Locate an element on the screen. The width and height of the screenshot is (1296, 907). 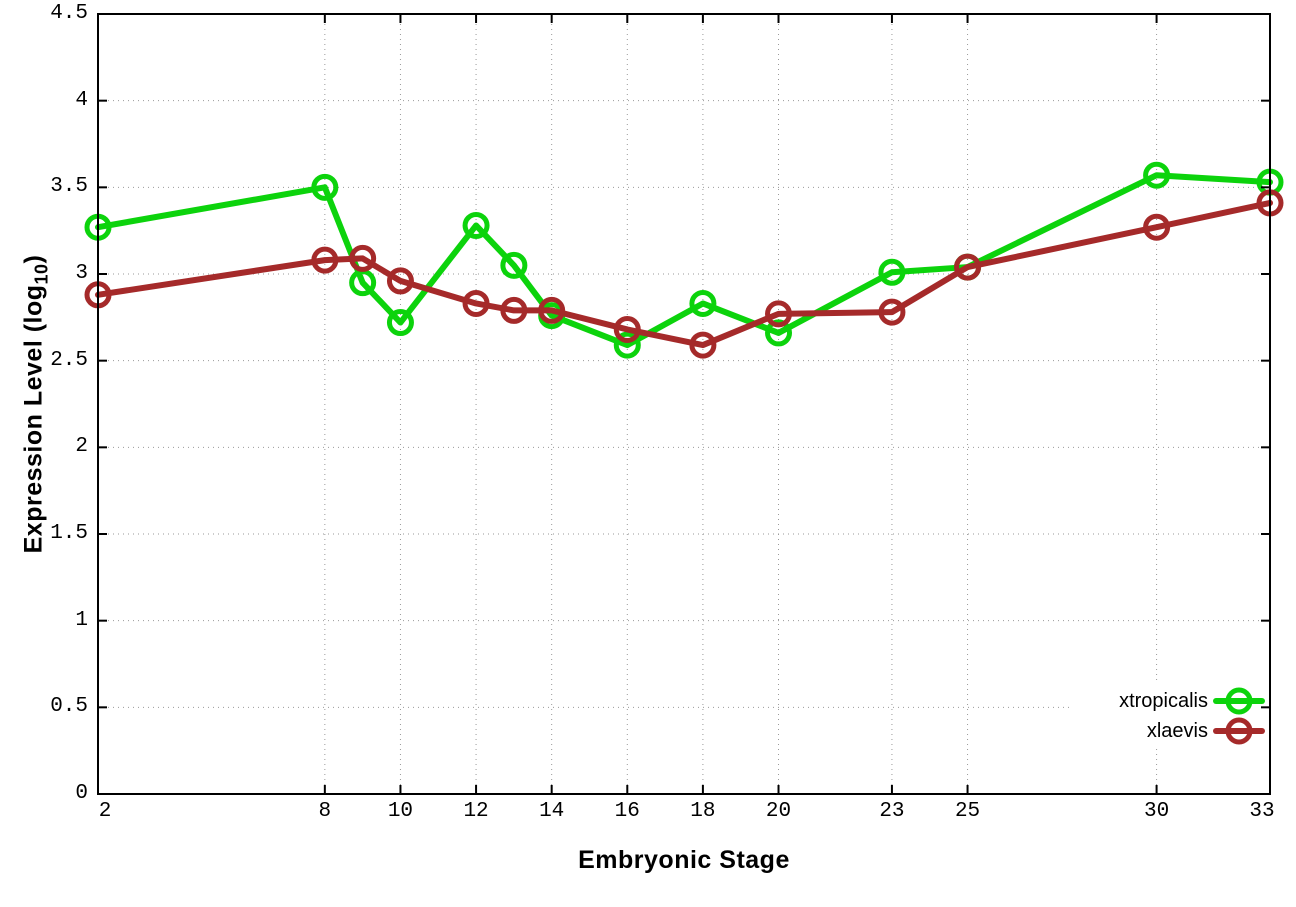
y-tick-label: 0.5 is located at coordinates (69, 707).